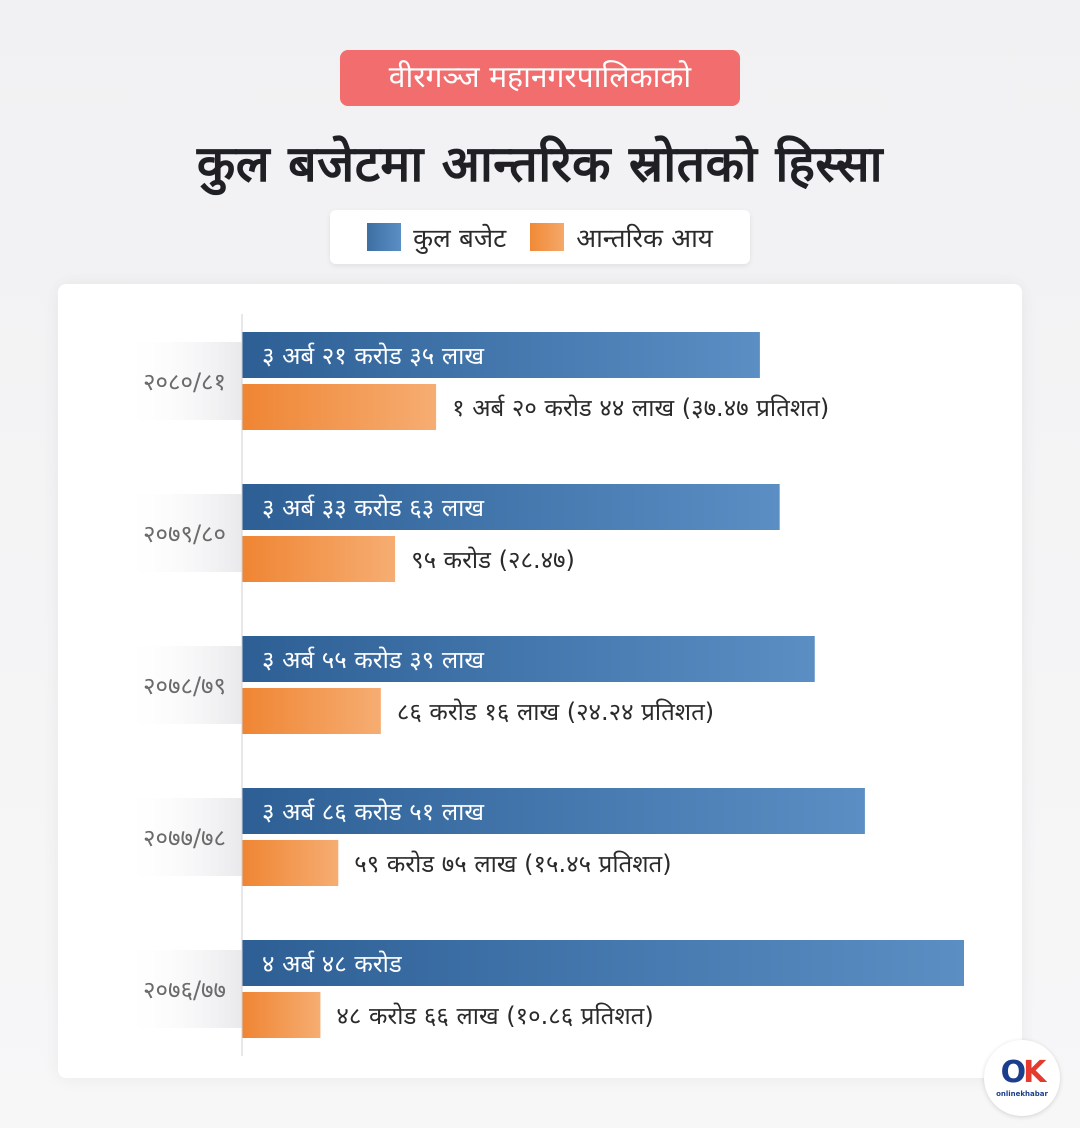 The width and height of the screenshot is (1080, 1128). I want to click on year-label: २०७७/७८, so click(184, 838).